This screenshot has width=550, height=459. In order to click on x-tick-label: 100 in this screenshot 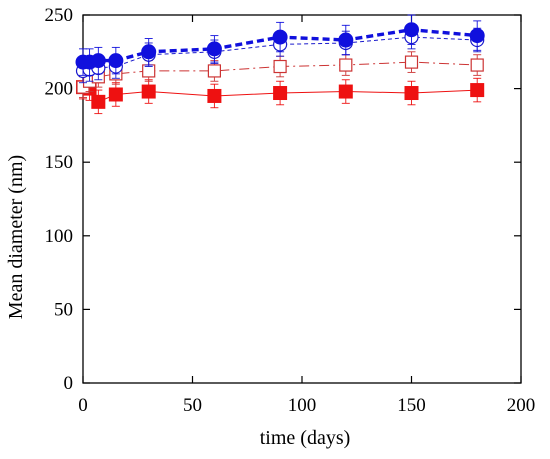, I will do `click(302, 405)`.